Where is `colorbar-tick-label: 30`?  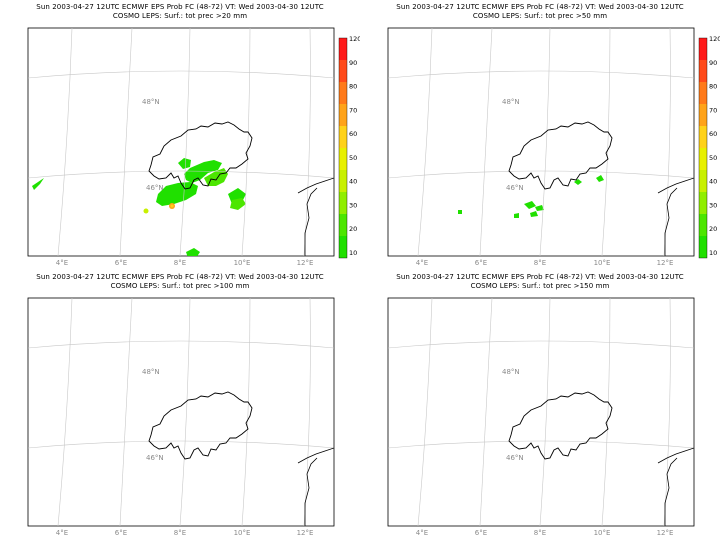
colorbar-tick-label: 30 is located at coordinates (713, 205).